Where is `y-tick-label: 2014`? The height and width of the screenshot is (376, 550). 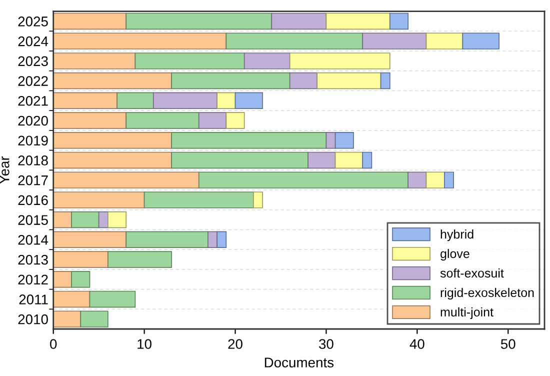 y-tick-label: 2014 is located at coordinates (33, 239).